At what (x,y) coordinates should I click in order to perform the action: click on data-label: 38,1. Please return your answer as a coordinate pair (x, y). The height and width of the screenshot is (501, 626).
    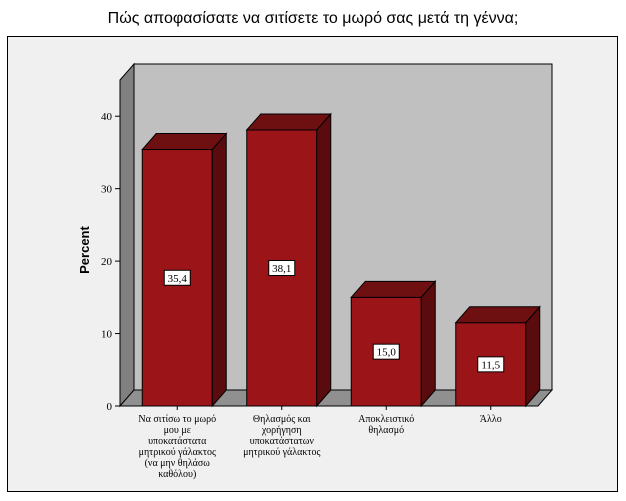
    Looking at the image, I should click on (281, 269).